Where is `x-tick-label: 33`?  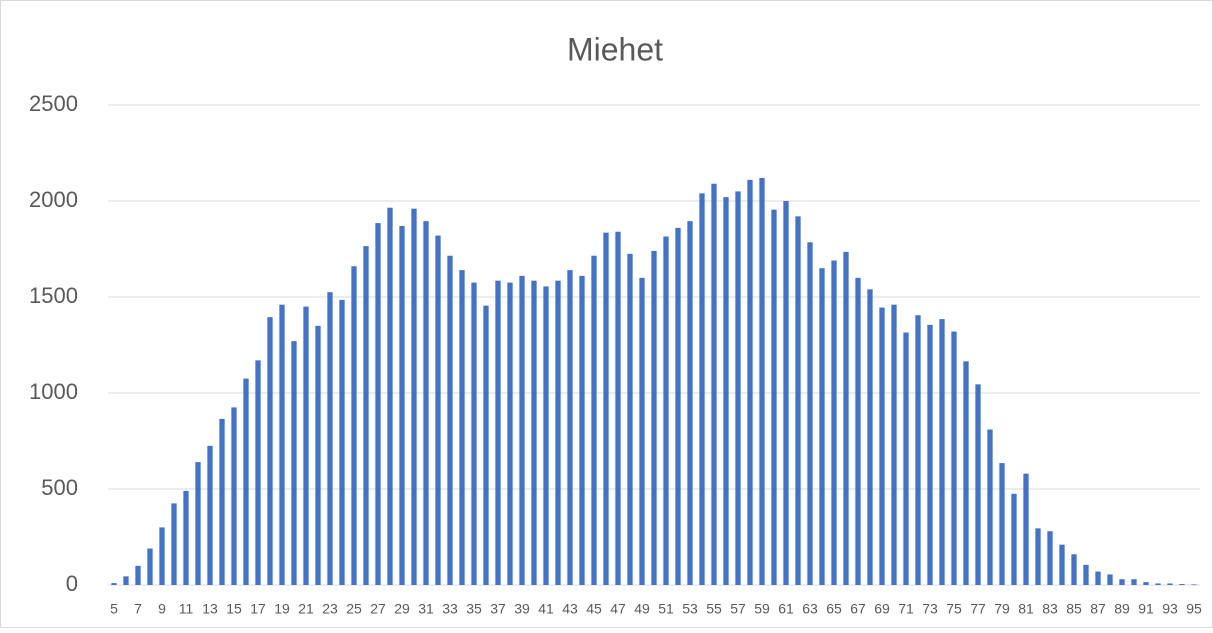
x-tick-label: 33 is located at coordinates (450, 609).